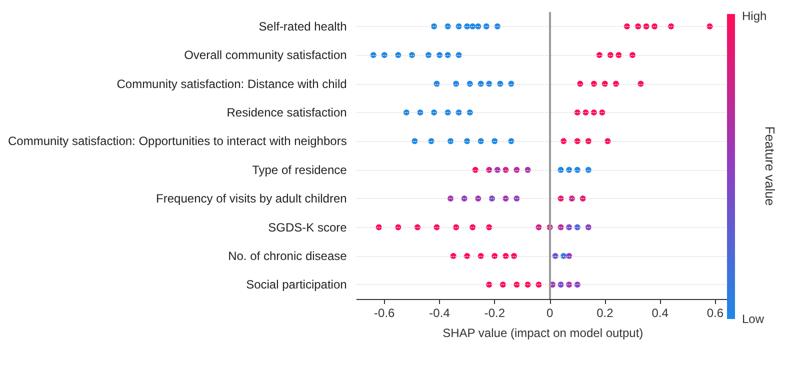  I want to click on y-tick-label: No. of chronic disease, so click(288, 255).